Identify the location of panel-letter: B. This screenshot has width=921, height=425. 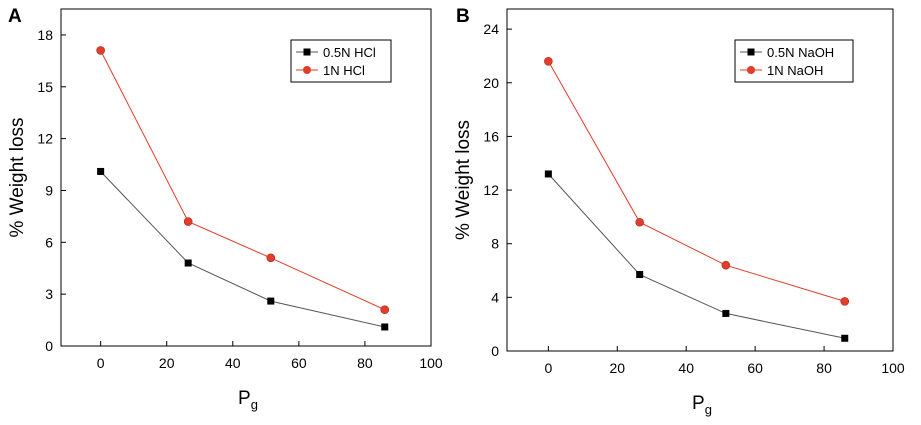
(463, 16).